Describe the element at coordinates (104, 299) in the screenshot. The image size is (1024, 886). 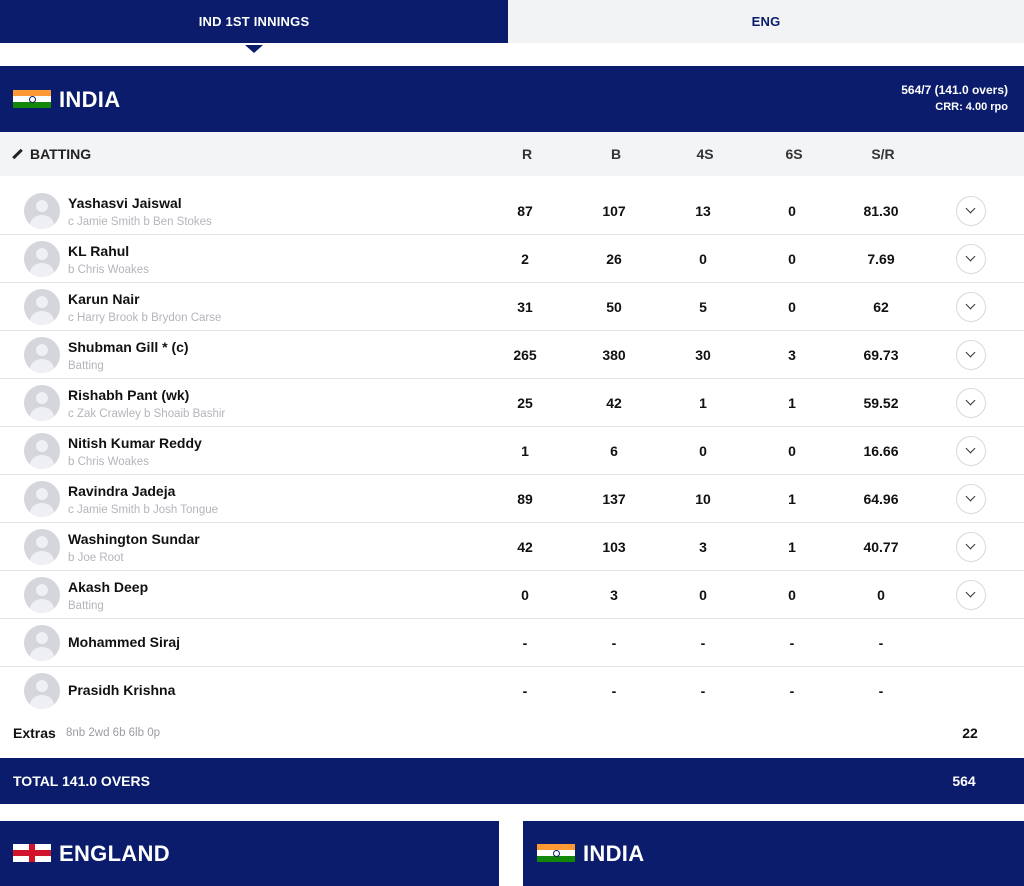
I see `player-name: Karun Nair` at that location.